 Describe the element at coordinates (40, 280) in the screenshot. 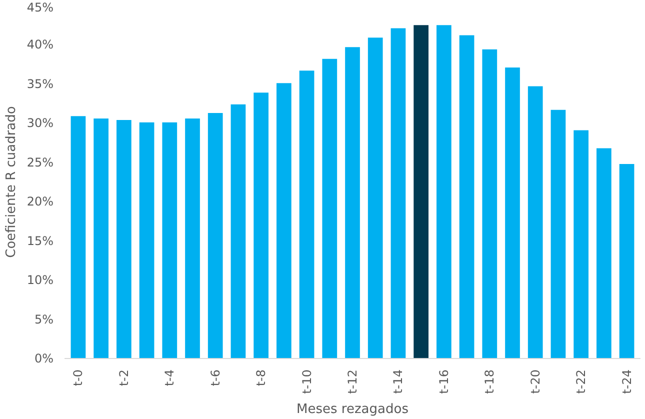

I see `y-tick-label: 10%` at that location.